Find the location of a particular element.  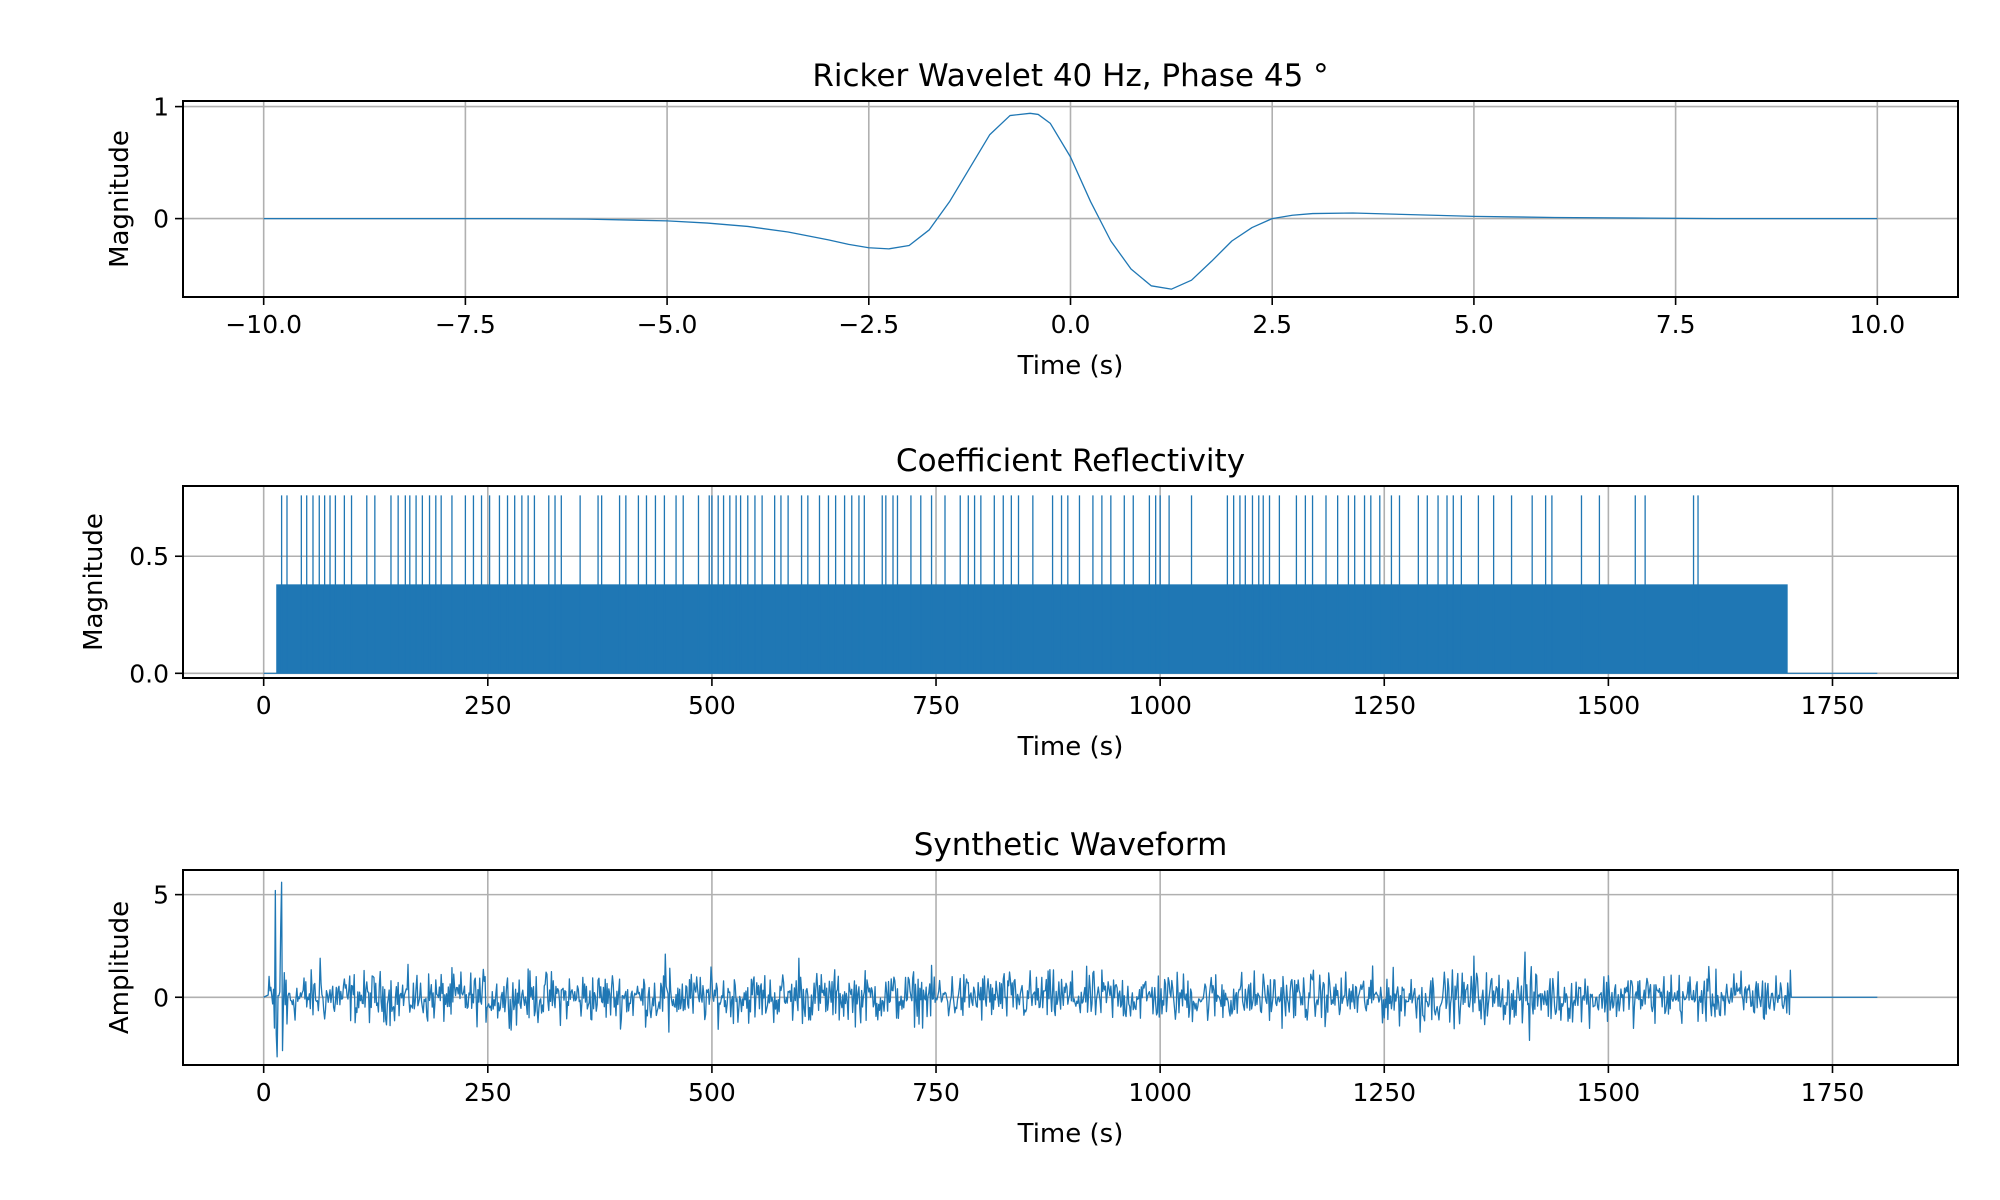

chart-title: Synthetic Waveform is located at coordinates (1071, 845).